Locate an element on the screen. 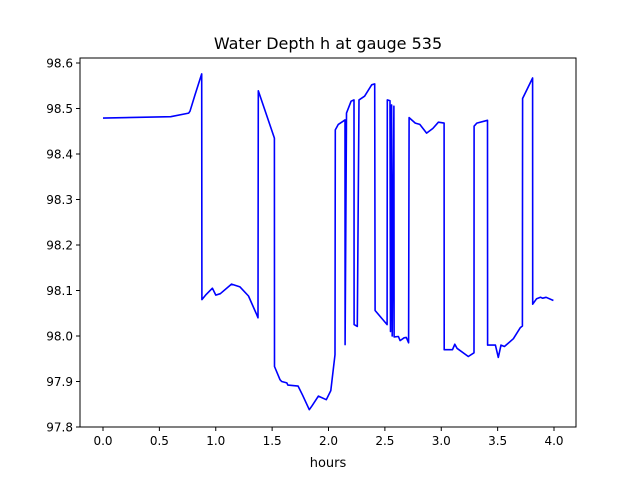  x-tick-label: 0.5 is located at coordinates (159, 441).